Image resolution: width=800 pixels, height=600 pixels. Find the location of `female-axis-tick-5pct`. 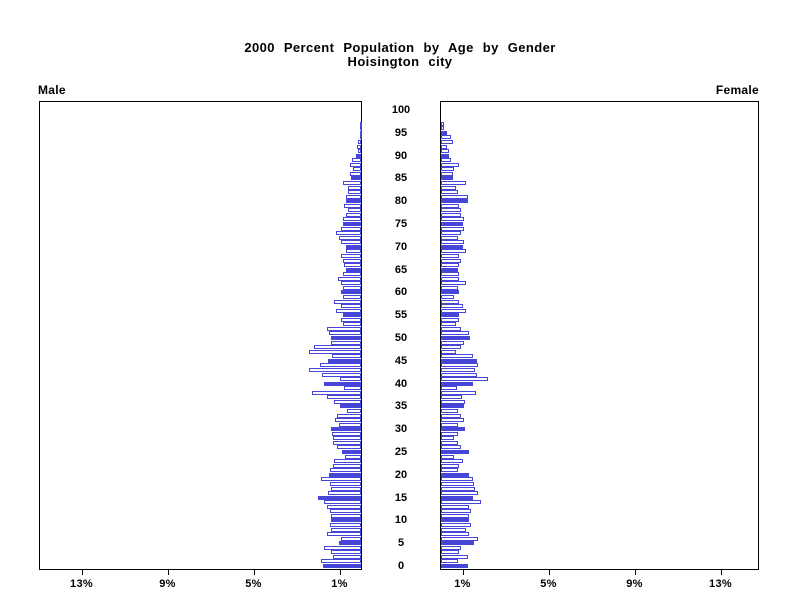

female-axis-tick-5pct is located at coordinates (549, 572).